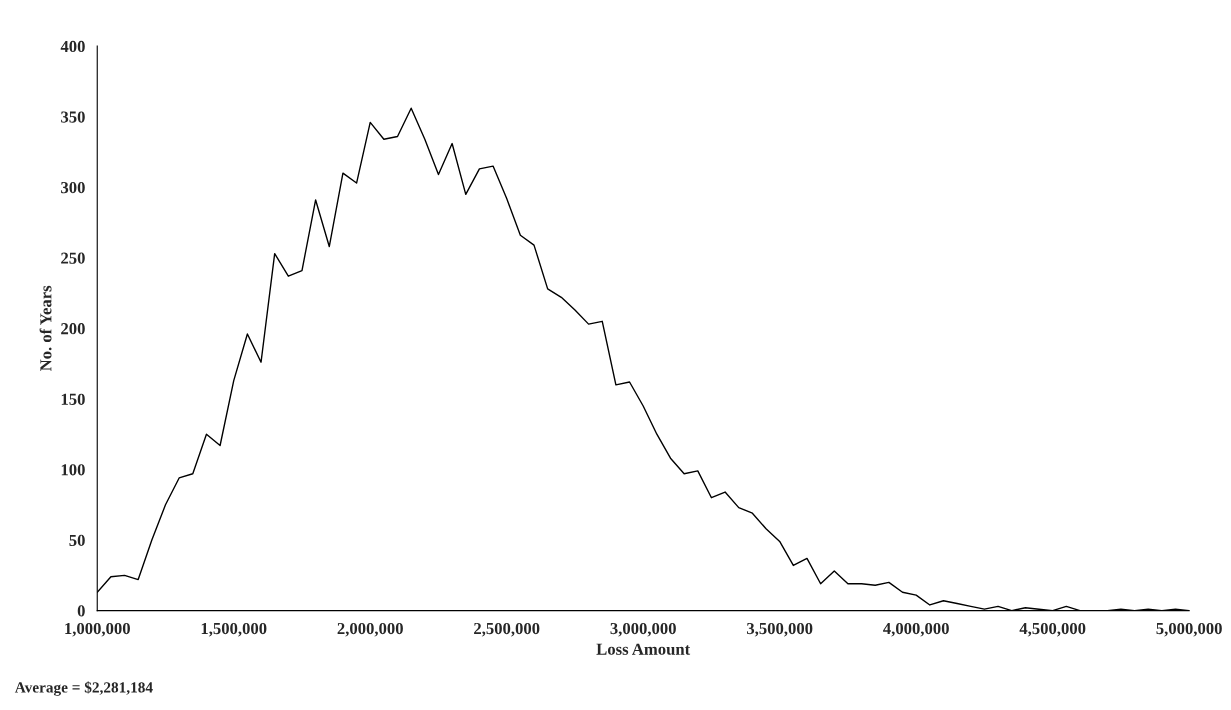 Image resolution: width=1231 pixels, height=710 pixels. Describe the element at coordinates (643, 649) in the screenshot. I see `x-axis-title: Loss Amount` at that location.